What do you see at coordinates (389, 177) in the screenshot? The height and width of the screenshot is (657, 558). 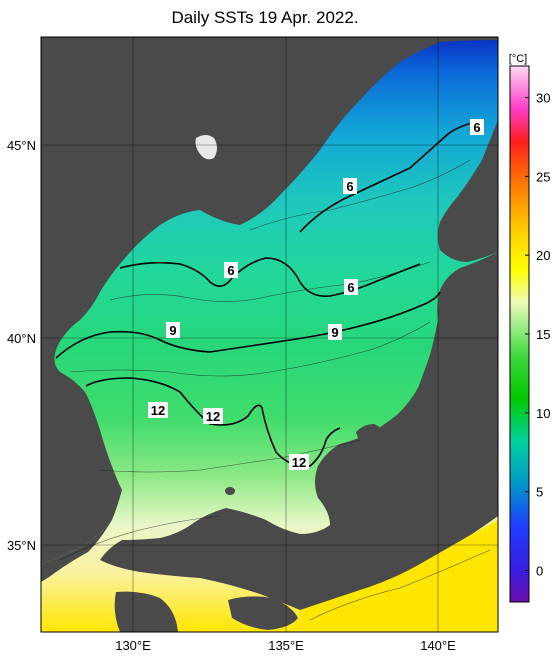 I see `contour-6-north` at bounding box center [389, 177].